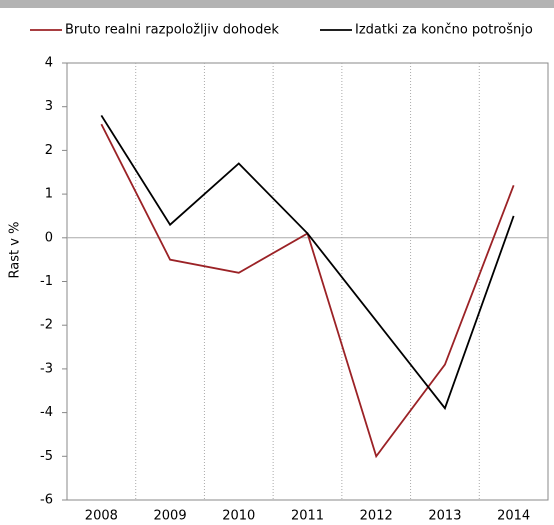 The width and height of the screenshot is (554, 525). What do you see at coordinates (46, 325) in the screenshot?
I see `y-tick-label: -2` at bounding box center [46, 325].